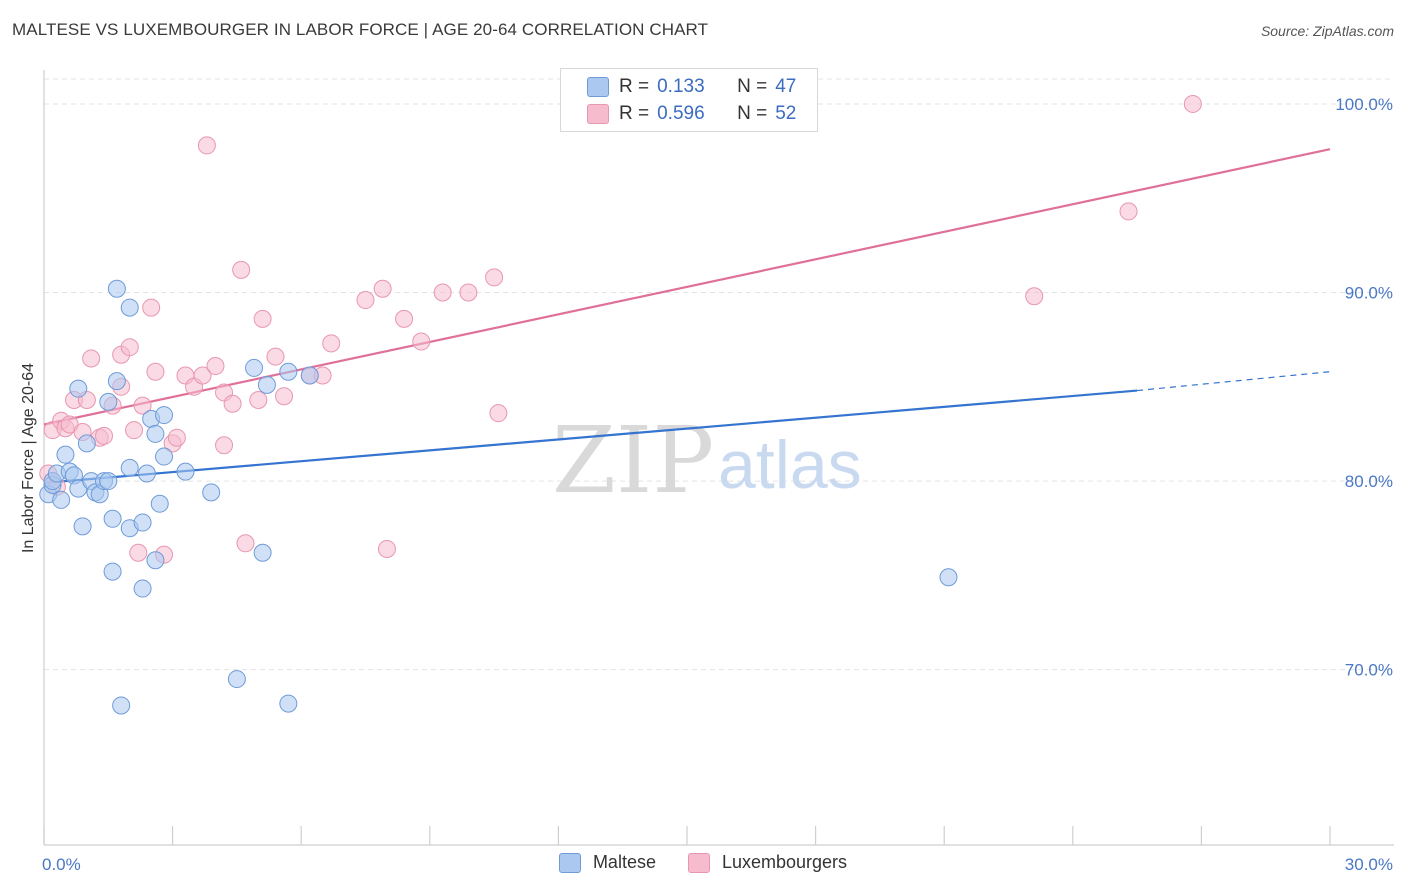  Describe the element at coordinates (786, 86) in the screenshot. I see `maltese-n-value: 47` at that location.